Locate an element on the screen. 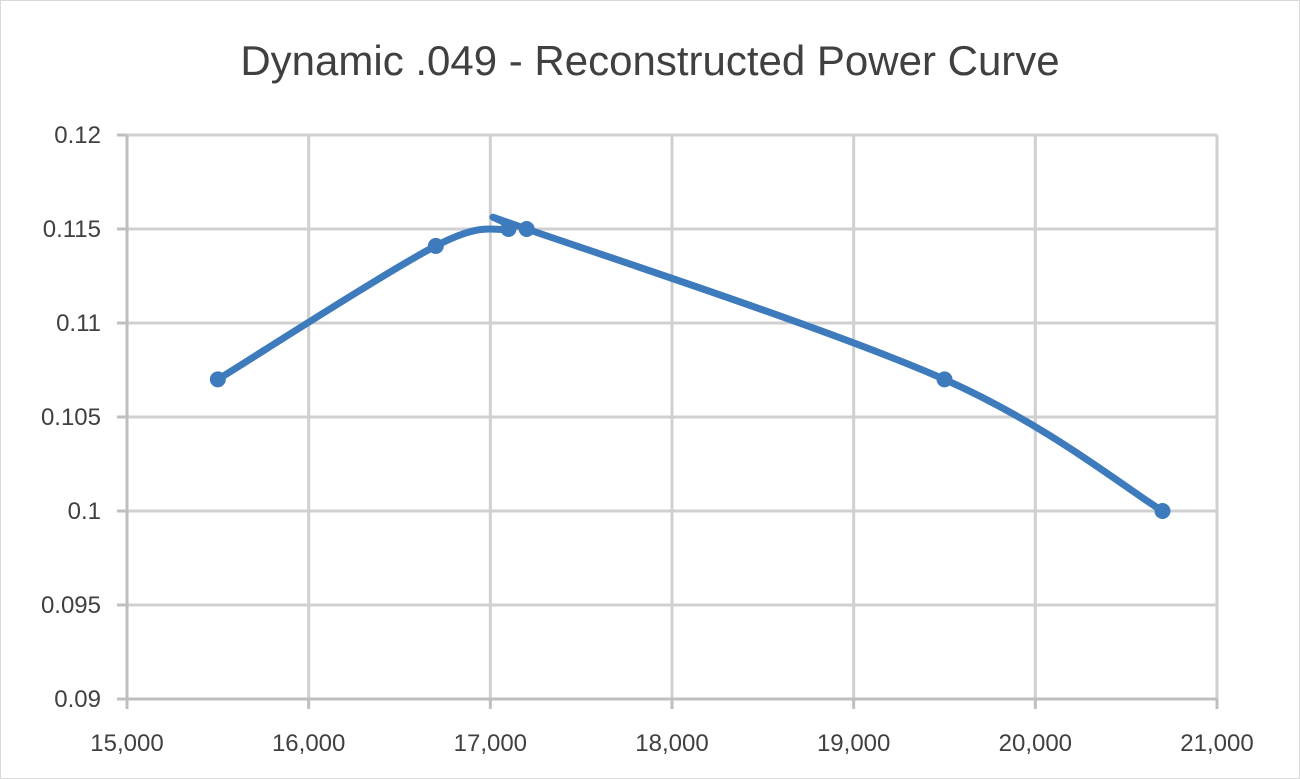 The height and width of the screenshot is (779, 1300). y-tick-label: 0.11 is located at coordinates (78, 323).